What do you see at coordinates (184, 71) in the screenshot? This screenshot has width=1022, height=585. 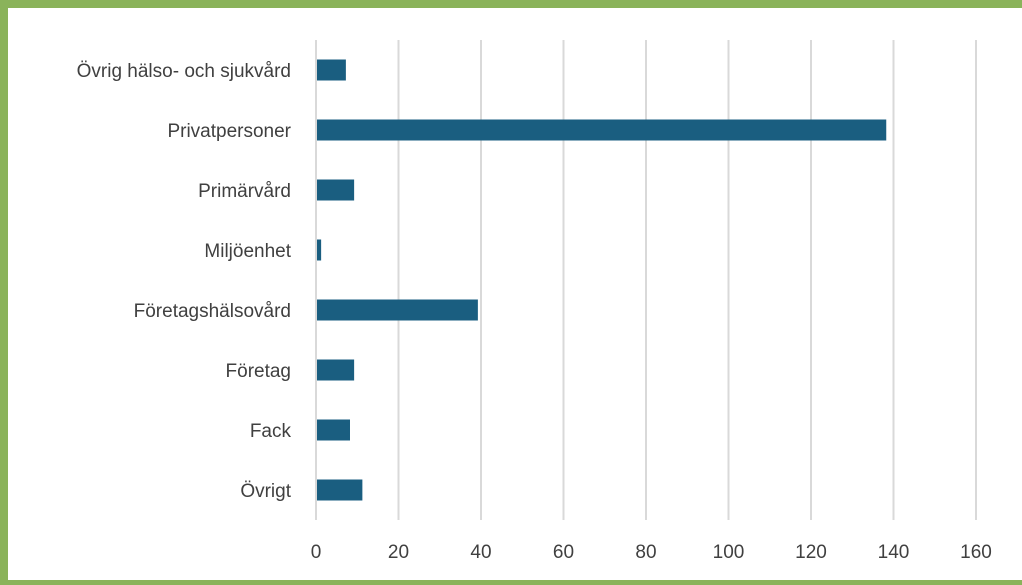 I see `category-label: Övrig hälso- och sjukvård` at bounding box center [184, 71].